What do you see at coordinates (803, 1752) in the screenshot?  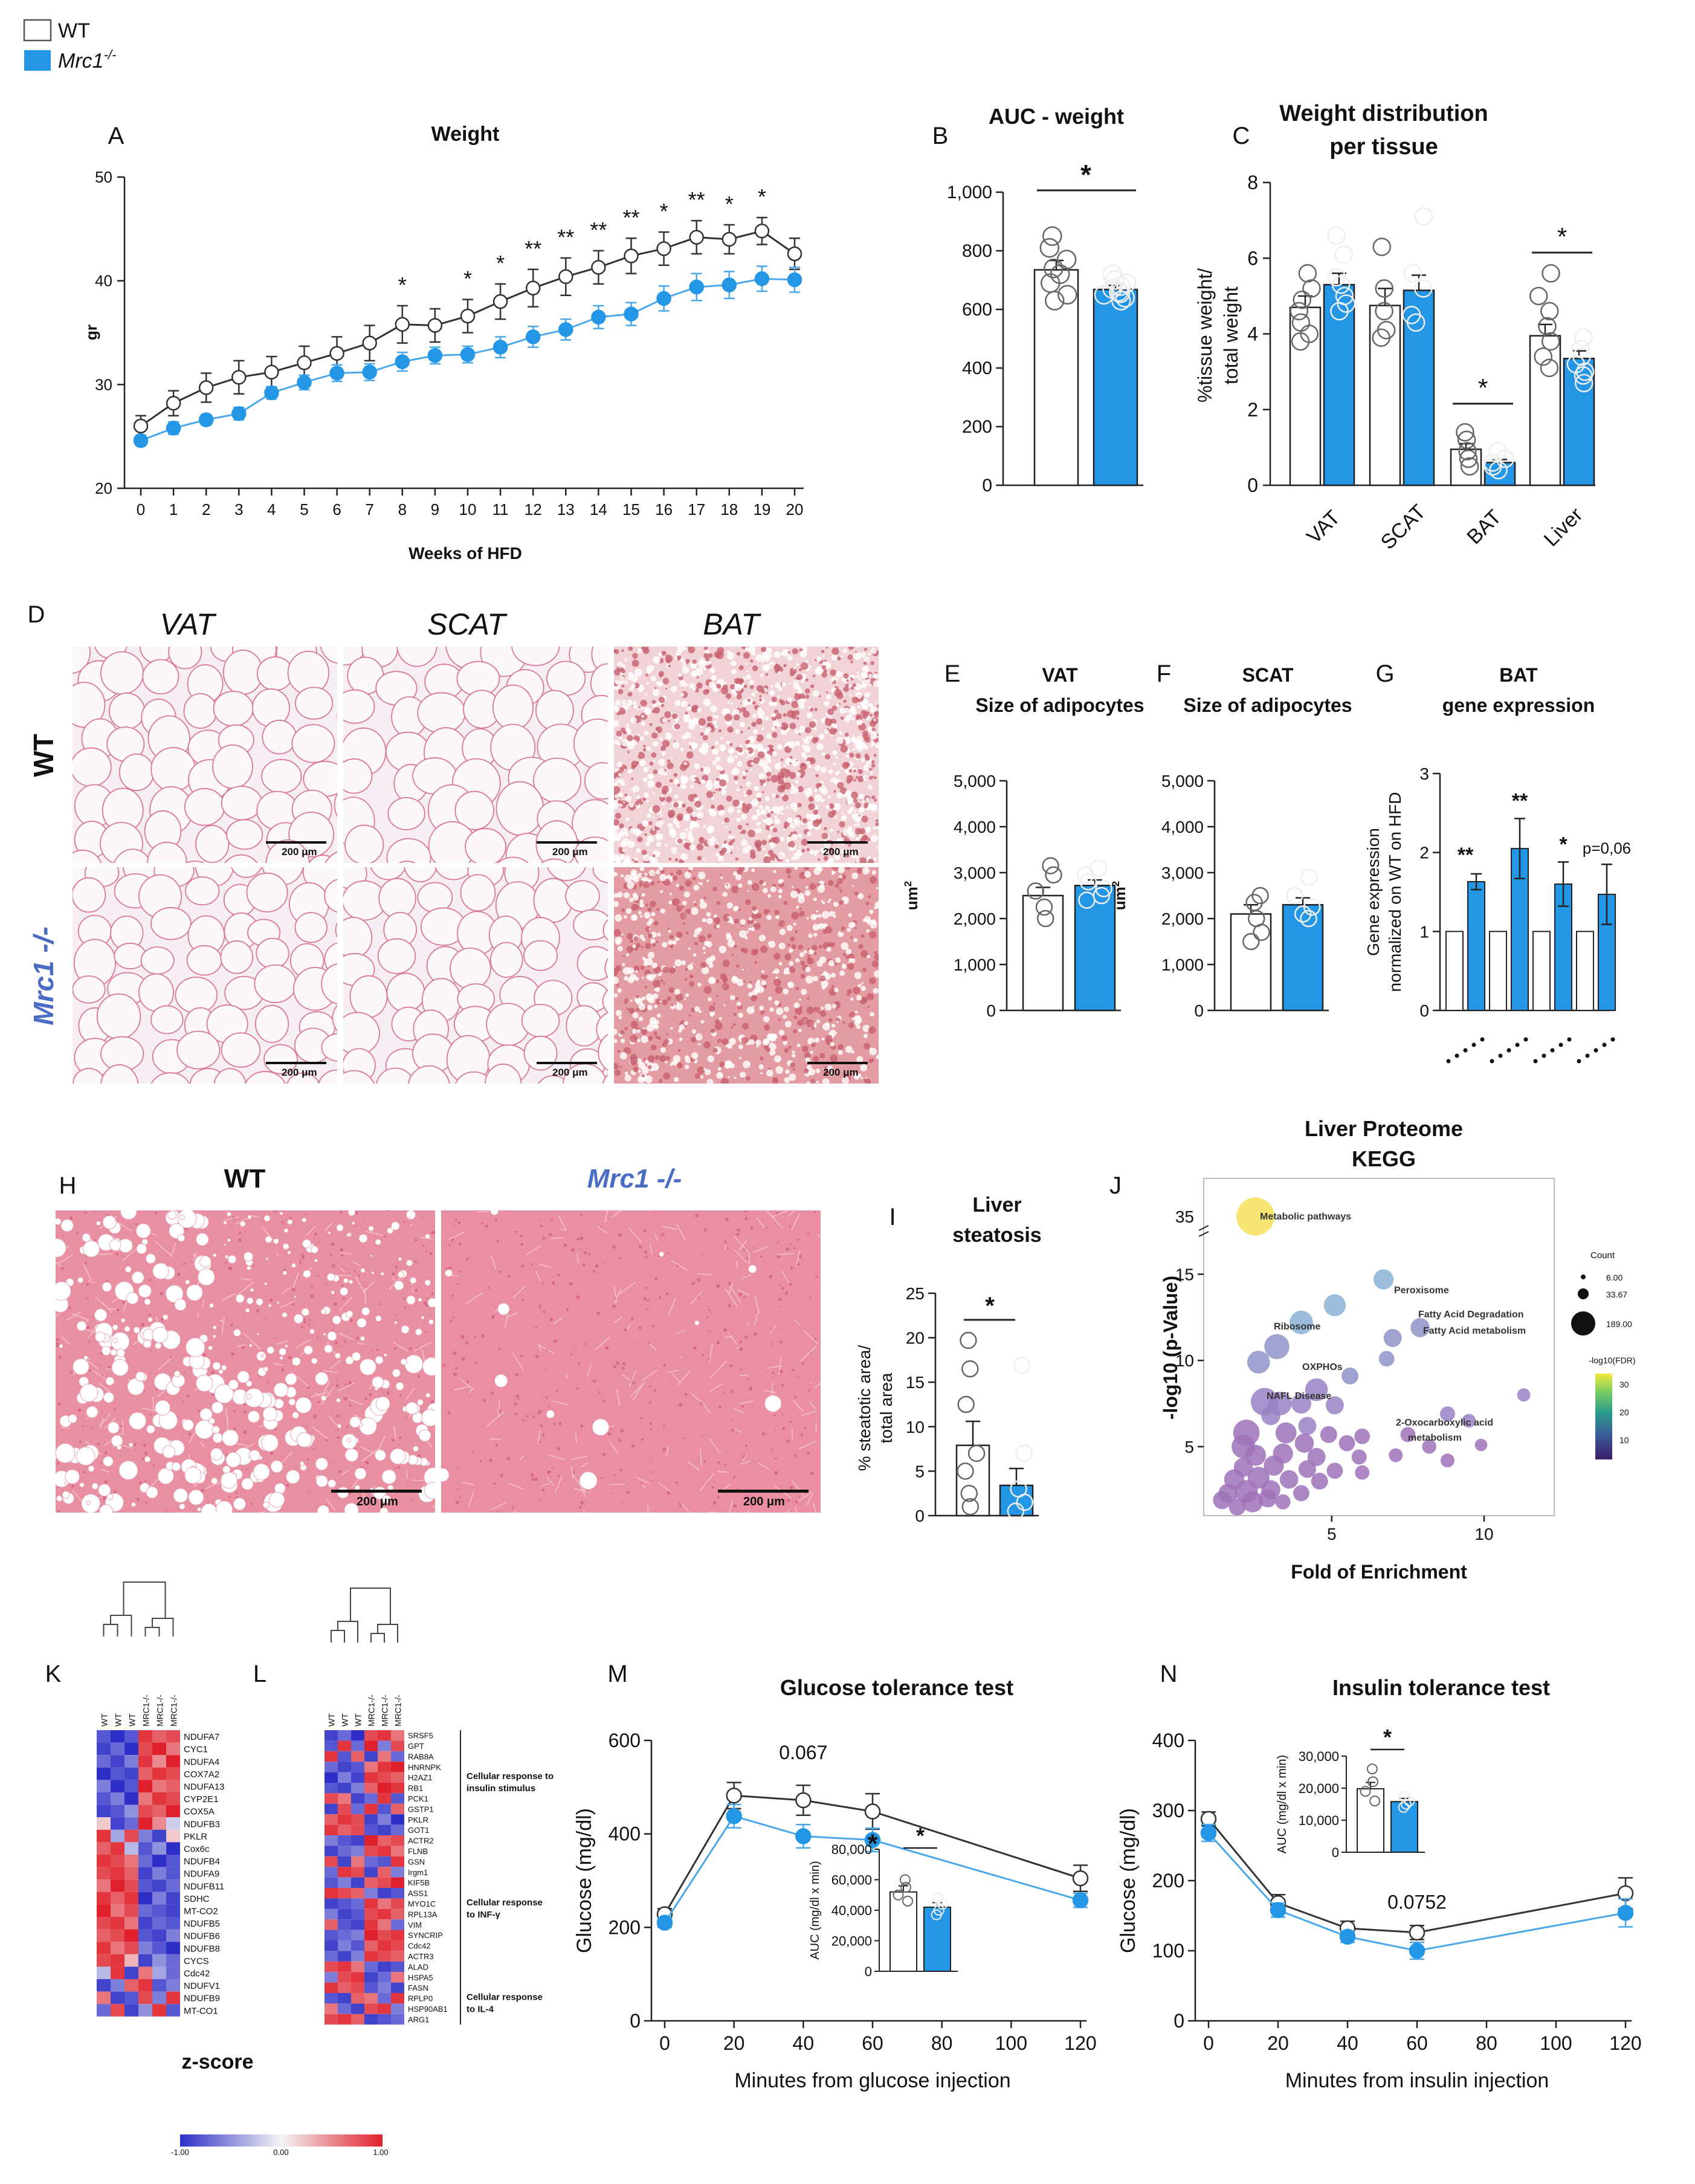 I see `annotation: 0.067` at bounding box center [803, 1752].